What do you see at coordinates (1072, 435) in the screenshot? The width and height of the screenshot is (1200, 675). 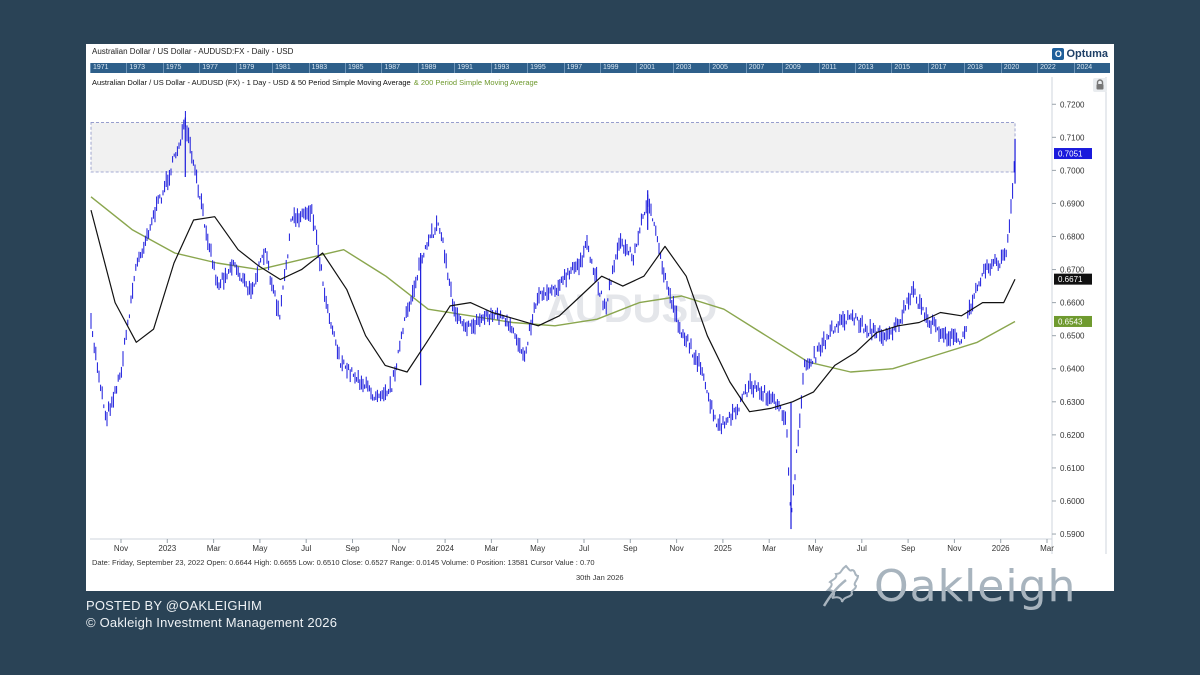 I see `y-tick-label: 0.6200` at bounding box center [1072, 435].